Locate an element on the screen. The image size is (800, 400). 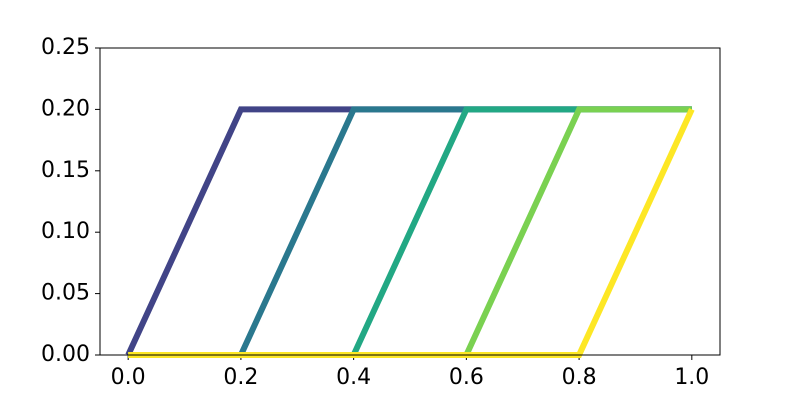
x-tick-label: 0.4 is located at coordinates (353, 377).